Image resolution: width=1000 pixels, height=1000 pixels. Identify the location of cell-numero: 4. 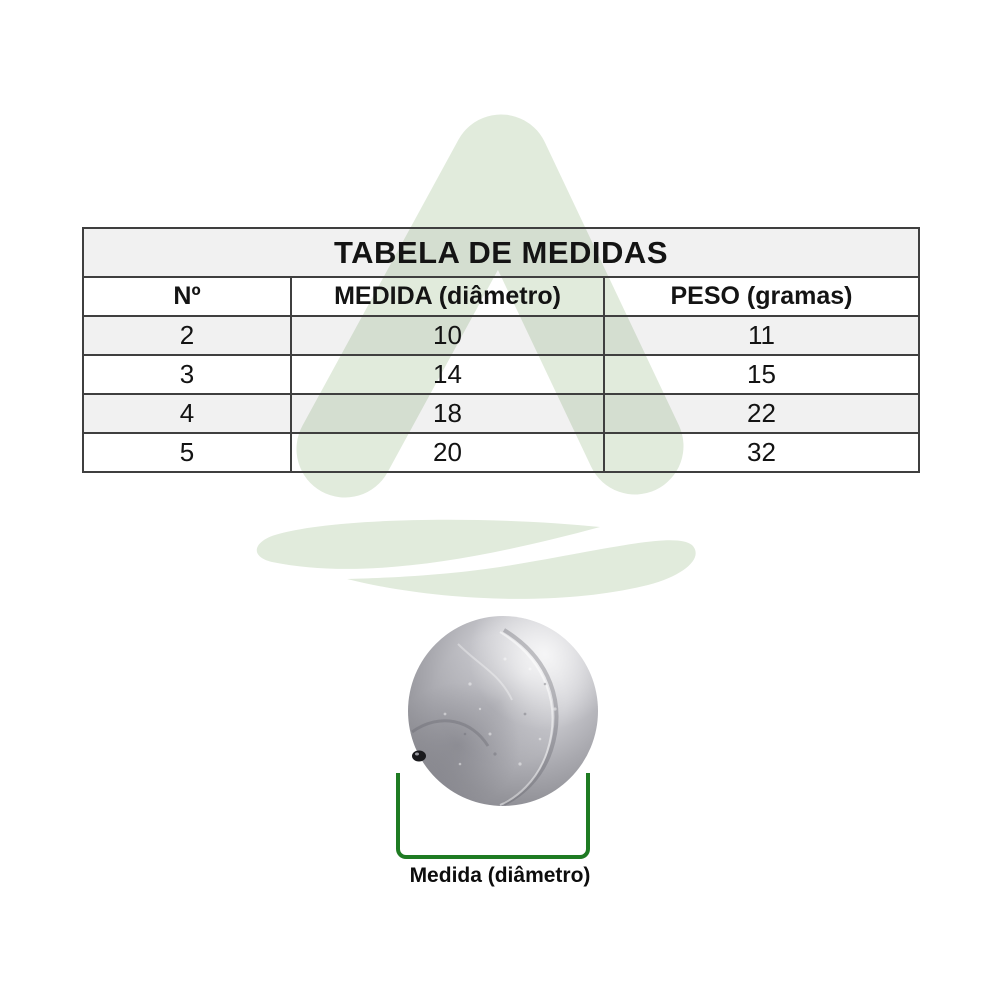
(187, 413).